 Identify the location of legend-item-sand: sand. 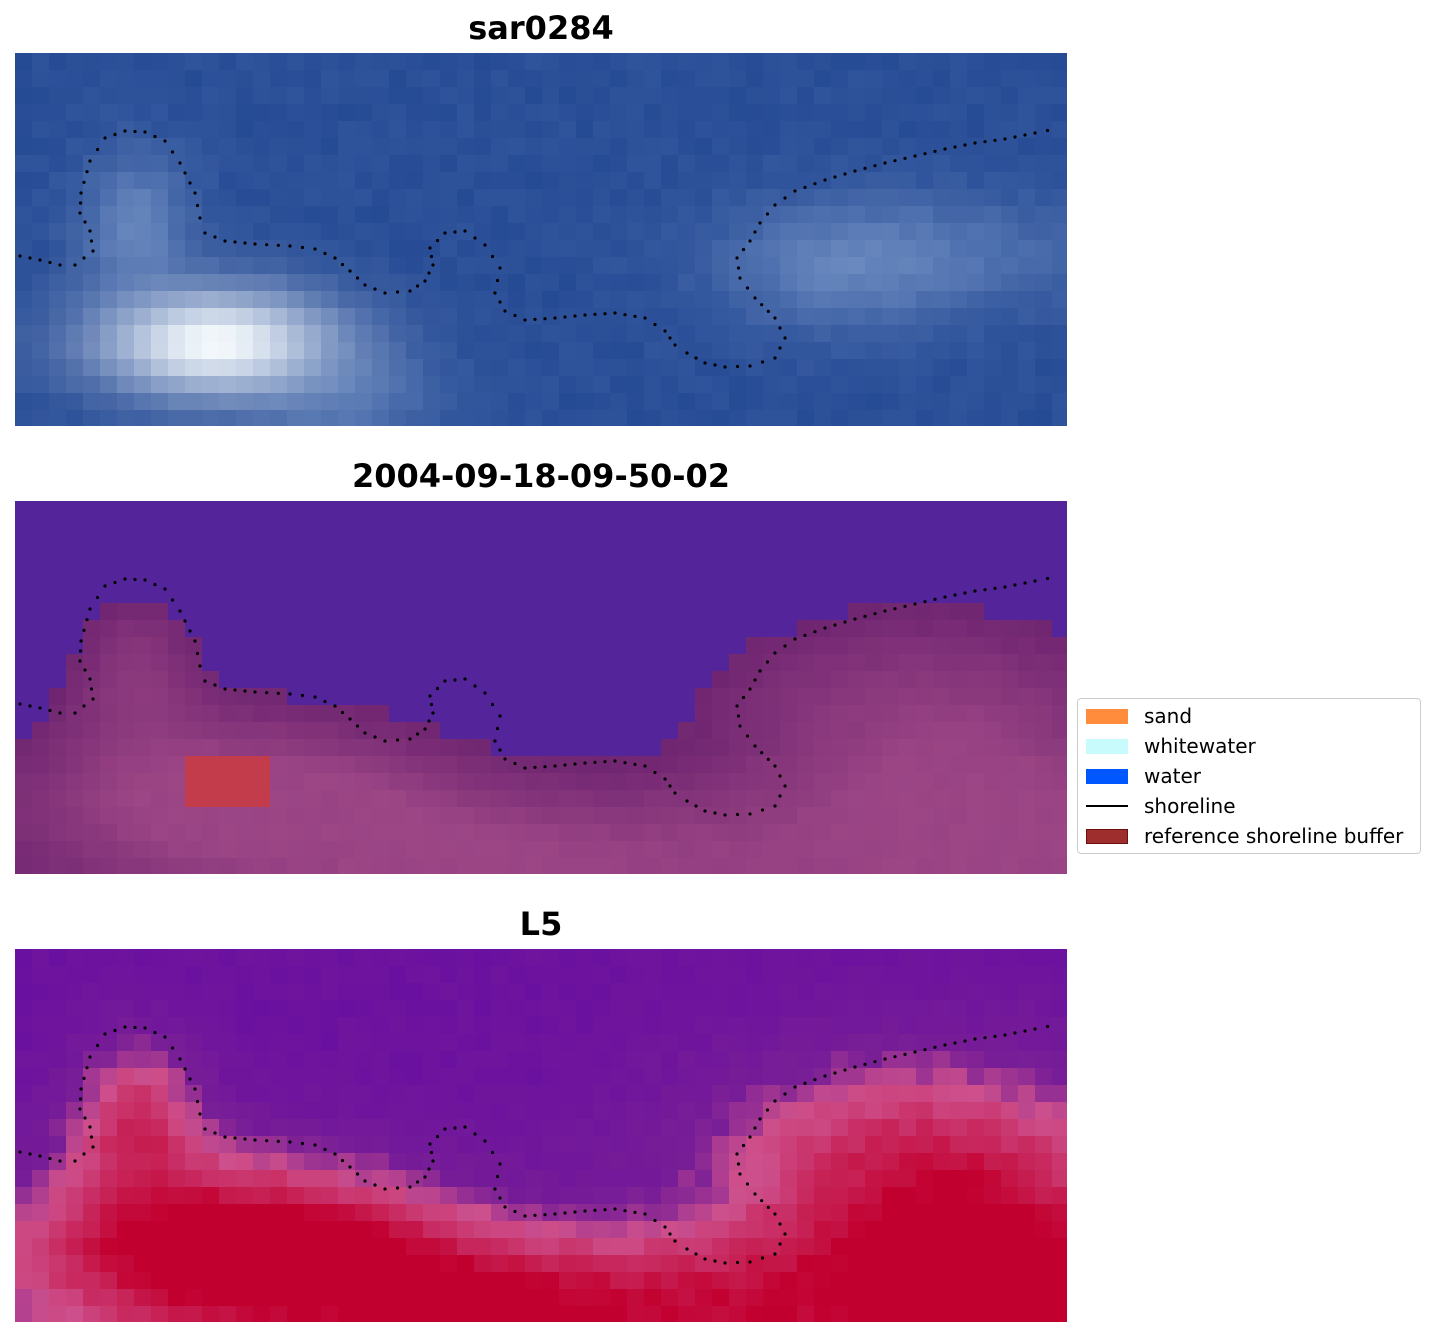
(1139, 716).